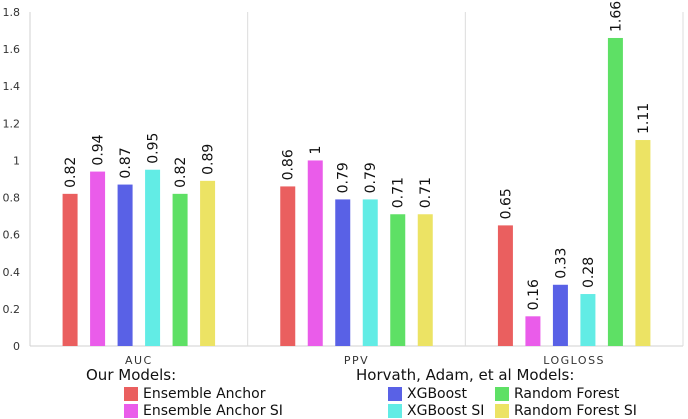  What do you see at coordinates (12, 12) in the screenshot?
I see `y-tick-label: 1.8` at bounding box center [12, 12].